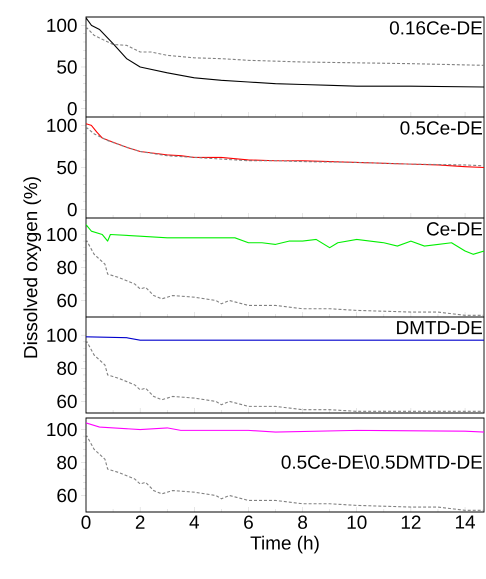 The height and width of the screenshot is (579, 486). Describe the element at coordinates (454, 229) in the screenshot. I see `series-label: Ce-DE` at that location.